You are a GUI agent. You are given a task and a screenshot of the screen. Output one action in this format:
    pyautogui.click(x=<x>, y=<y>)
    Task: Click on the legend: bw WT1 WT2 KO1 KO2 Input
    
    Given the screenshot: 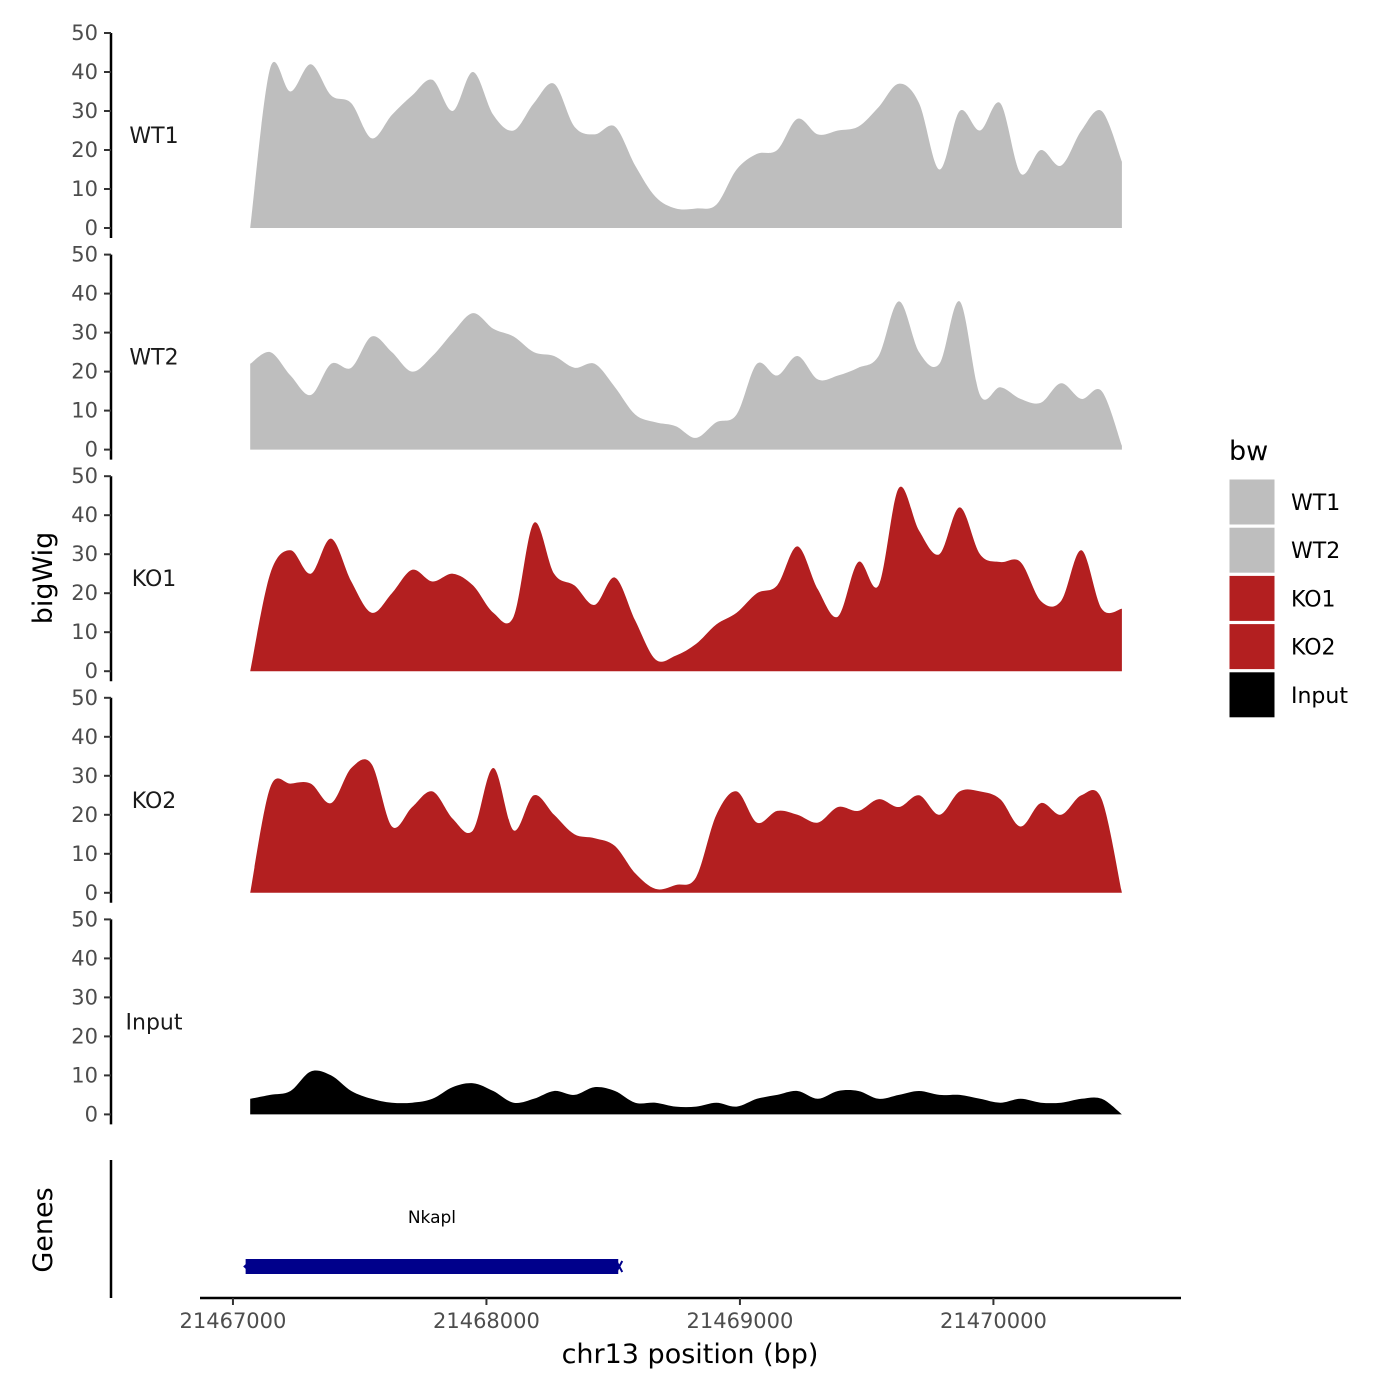 What is the action you would take?
    pyautogui.click(x=1288, y=577)
    